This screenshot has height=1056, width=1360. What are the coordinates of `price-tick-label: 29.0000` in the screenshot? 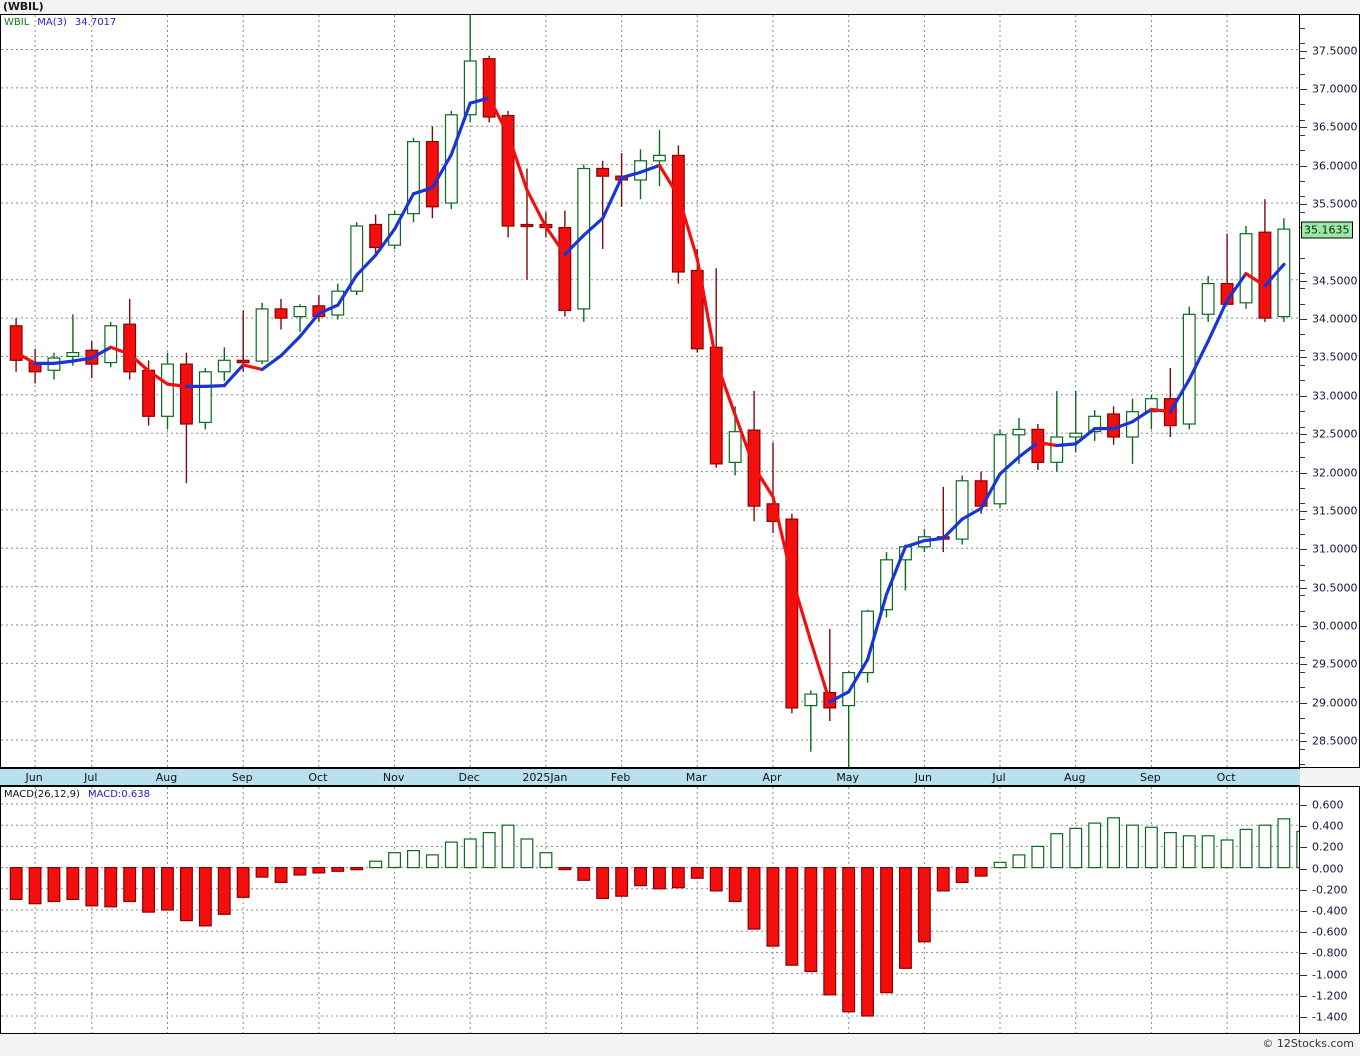 It's located at (1335, 703).